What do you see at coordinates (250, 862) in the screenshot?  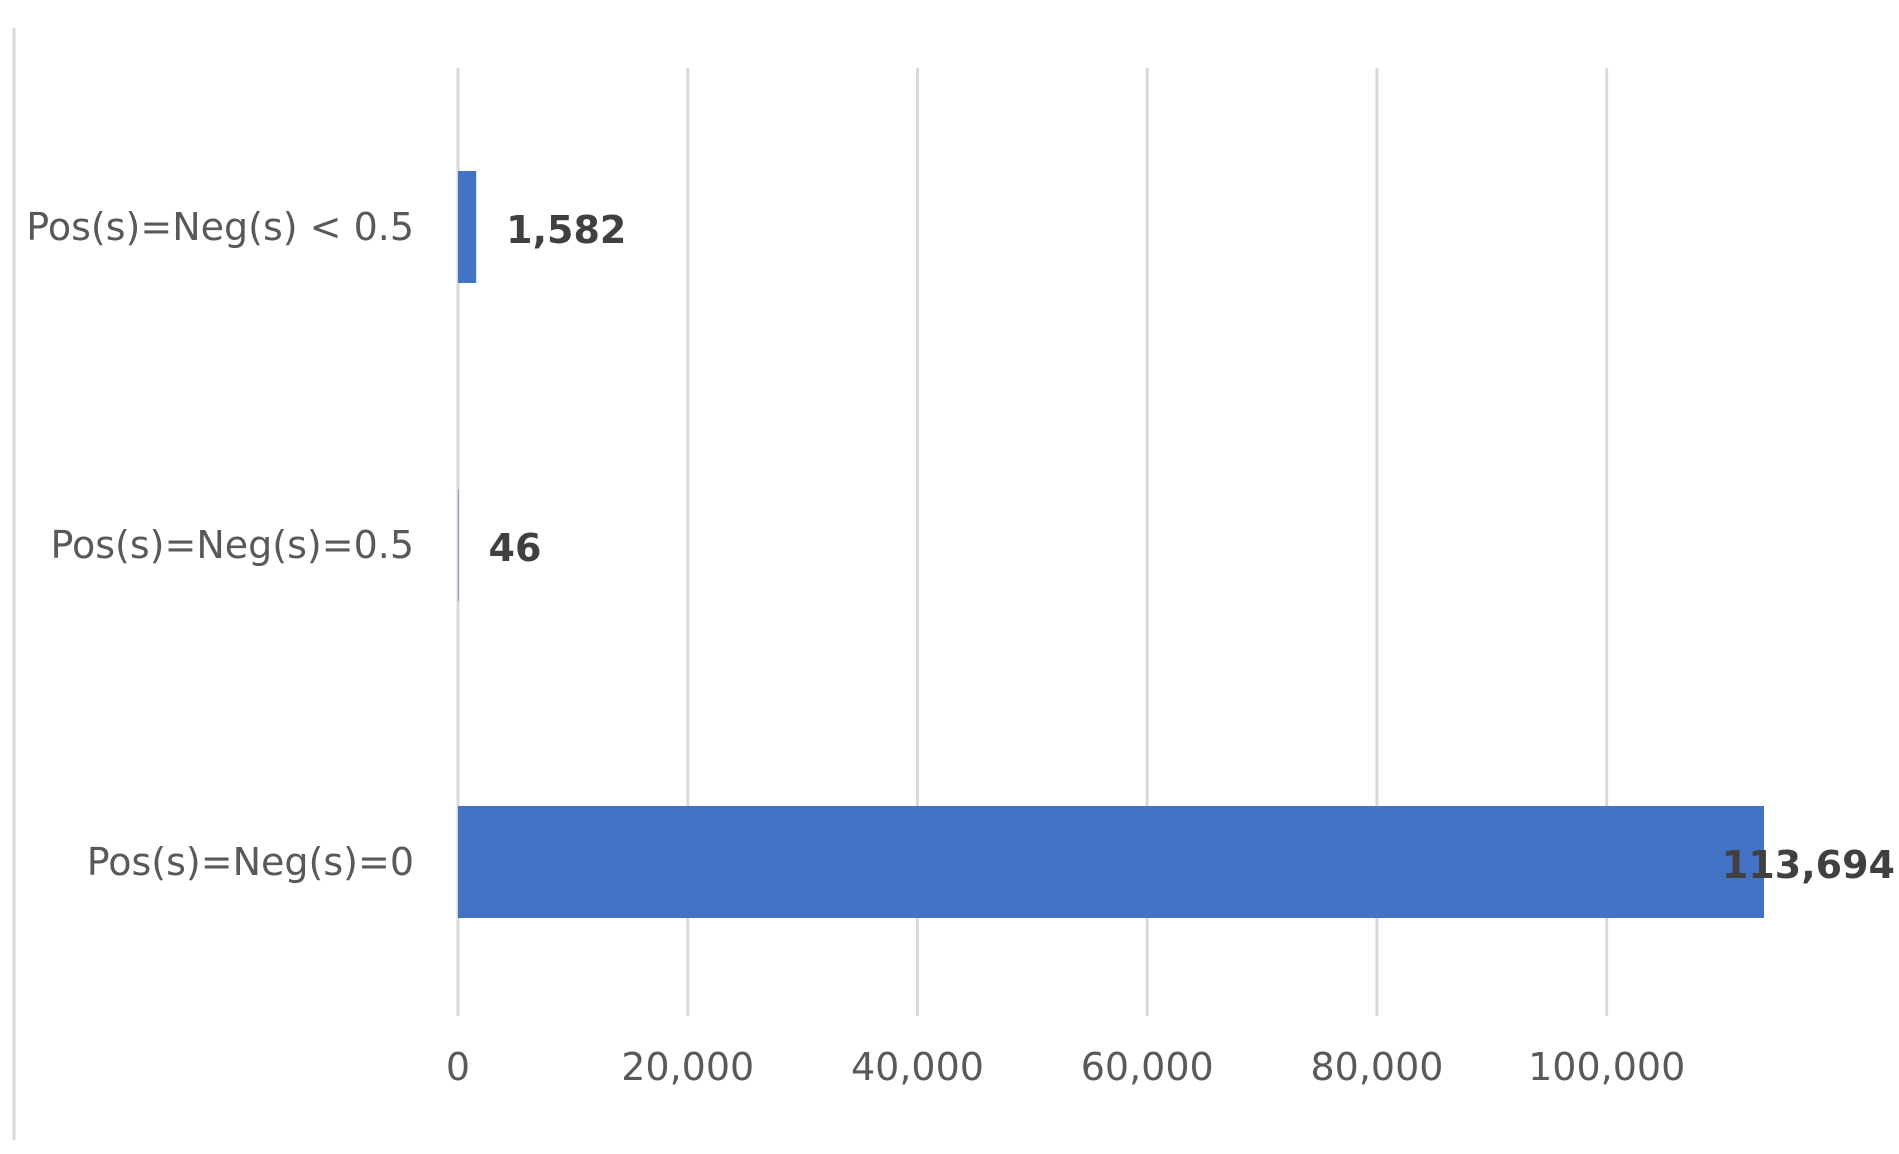 I see `category-label-2: Pos(s)=Neg(s)=0` at bounding box center [250, 862].